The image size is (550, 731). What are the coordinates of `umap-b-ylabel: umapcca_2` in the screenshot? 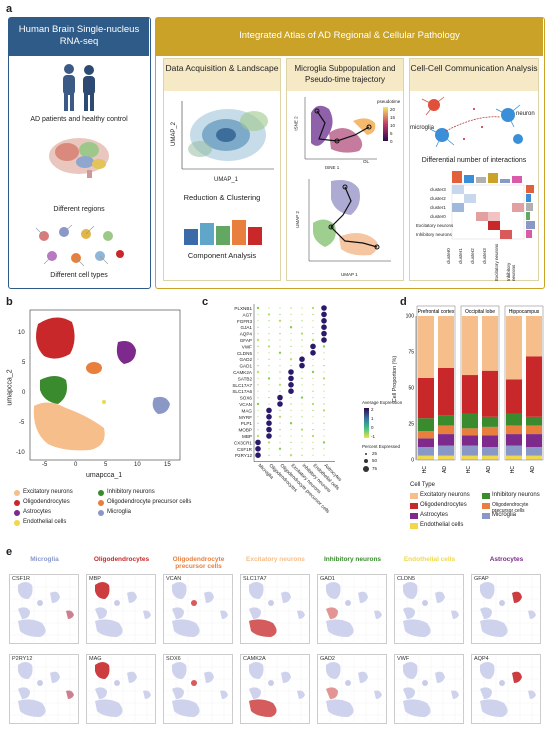 It's located at (10, 387).